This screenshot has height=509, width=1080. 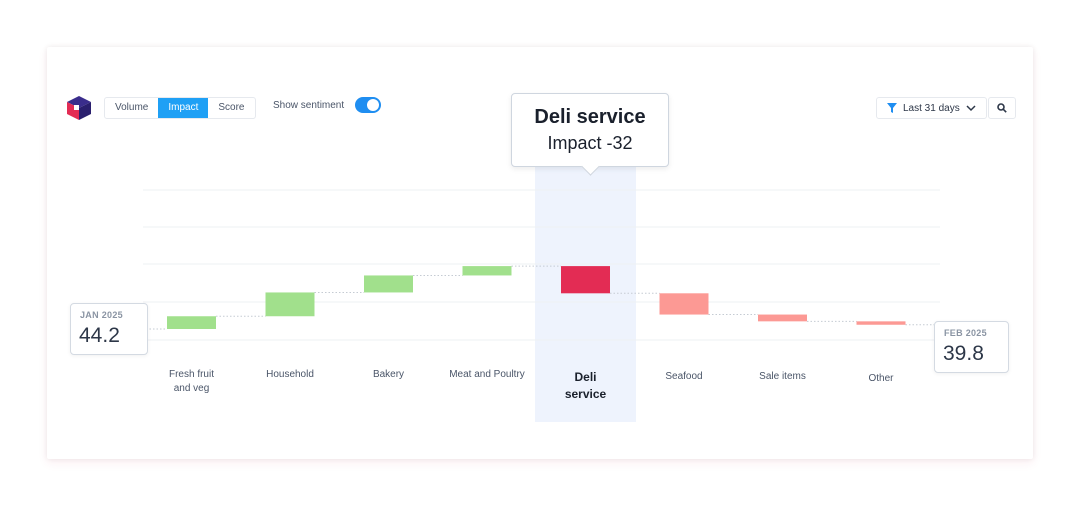 I want to click on show-sentiment-label: Show sentiment, so click(x=309, y=105).